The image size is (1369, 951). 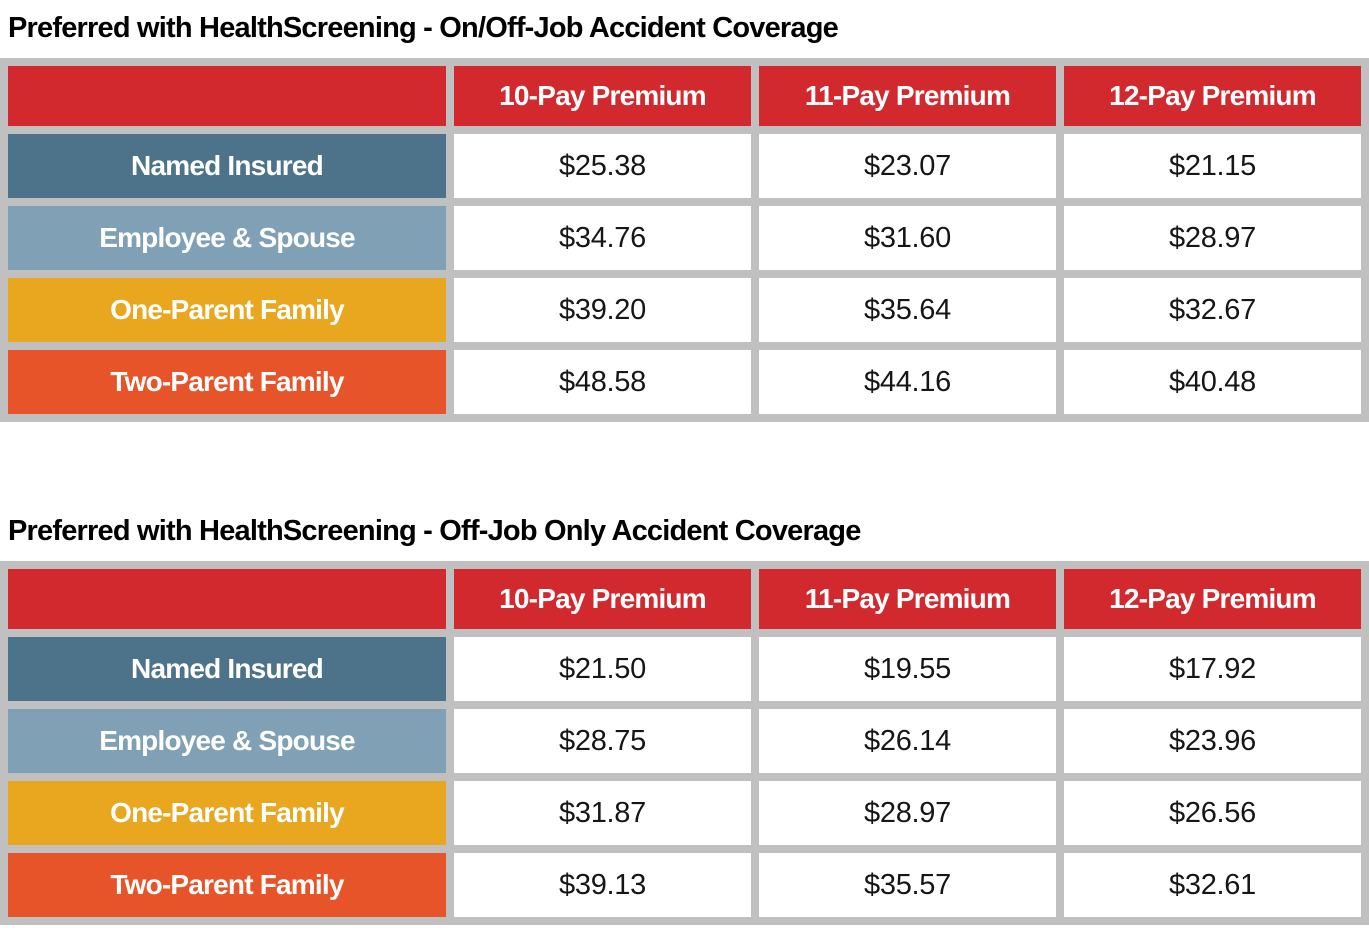 I want to click on premium-value: $26.14, so click(x=907, y=741).